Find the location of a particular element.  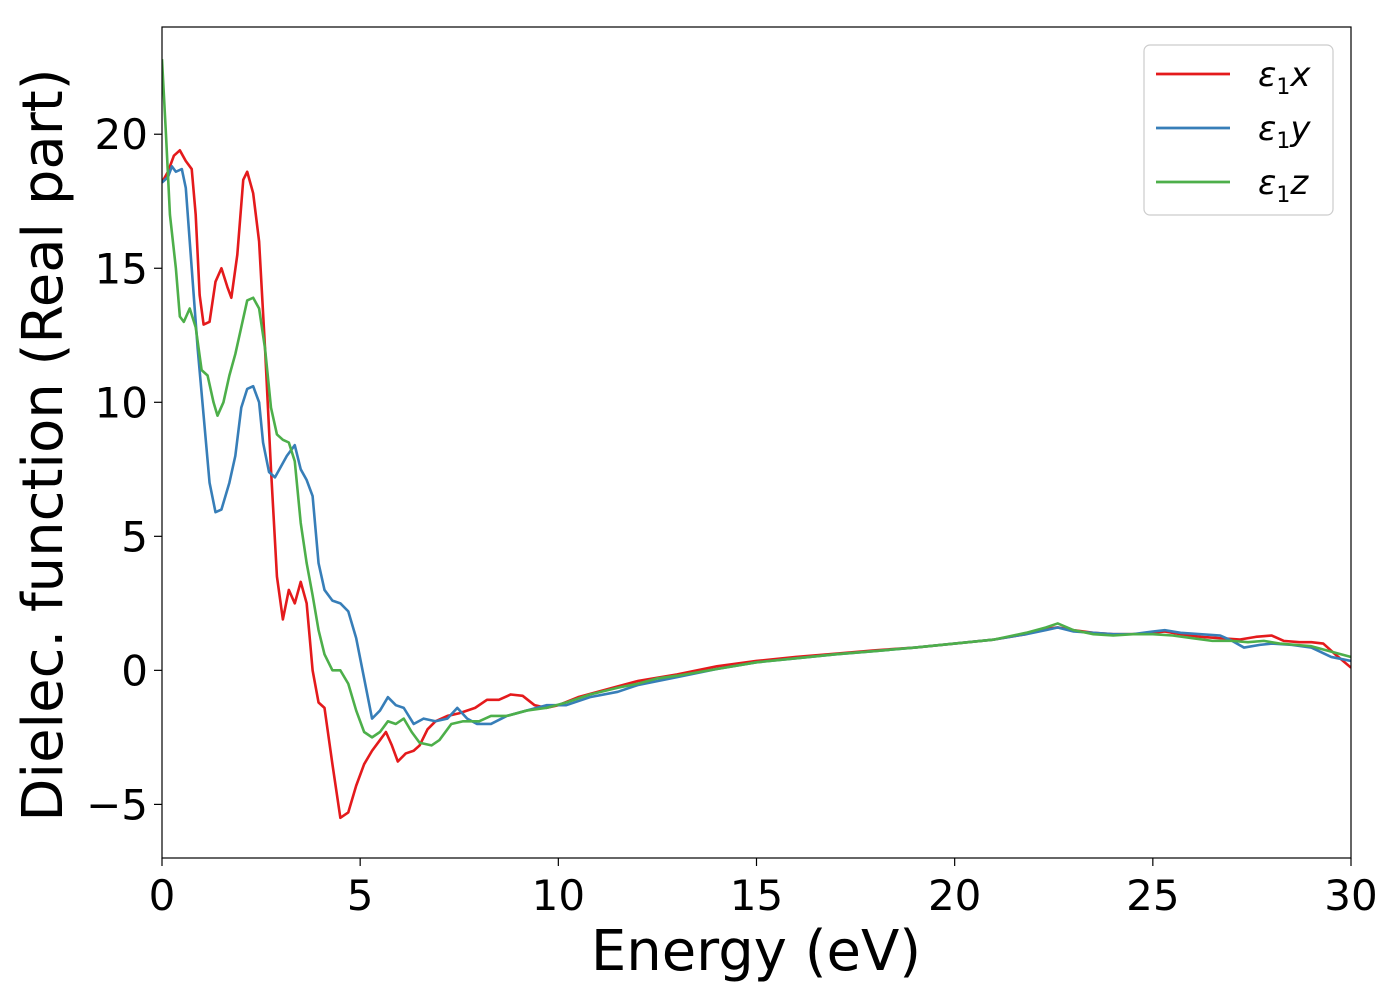

x-tick-label: 15 is located at coordinates (756, 895).